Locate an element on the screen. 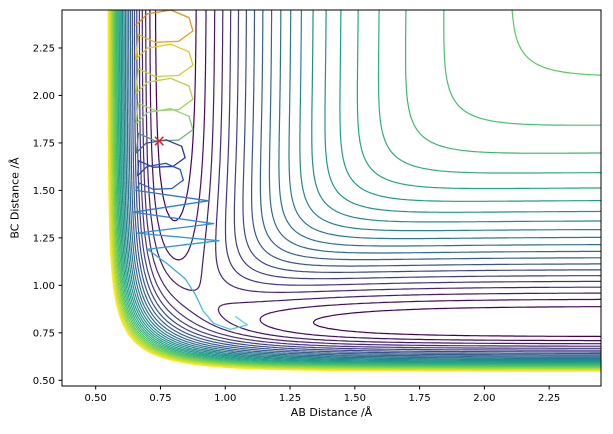 The width and height of the screenshot is (613, 434). y-tick-label: 1.25 is located at coordinates (44, 238).